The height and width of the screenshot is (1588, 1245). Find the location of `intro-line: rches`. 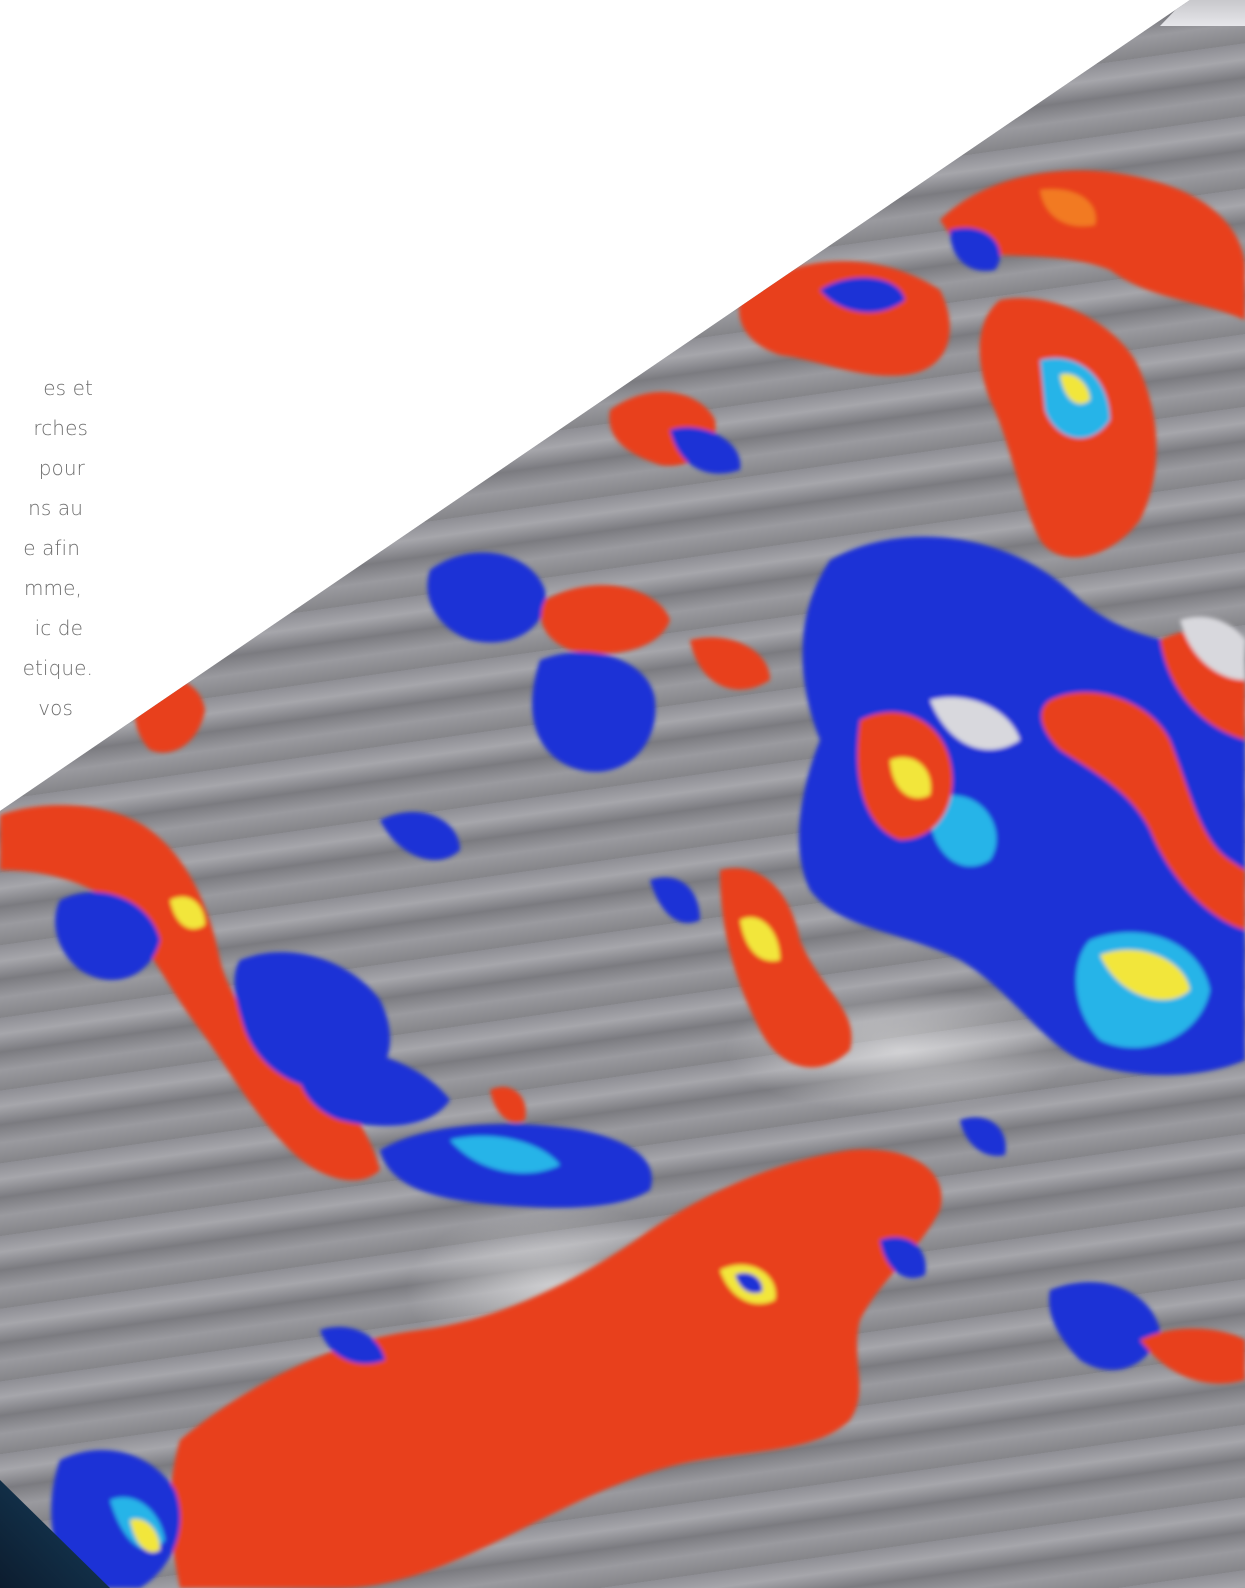

intro-line: rches is located at coordinates (60, 428).